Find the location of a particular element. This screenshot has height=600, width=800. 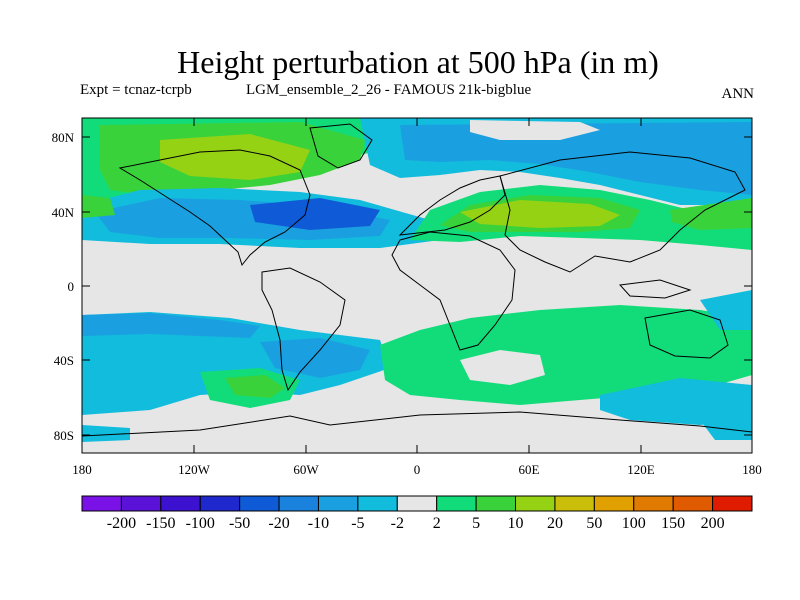

colorbar-label: 10 is located at coordinates (516, 523).